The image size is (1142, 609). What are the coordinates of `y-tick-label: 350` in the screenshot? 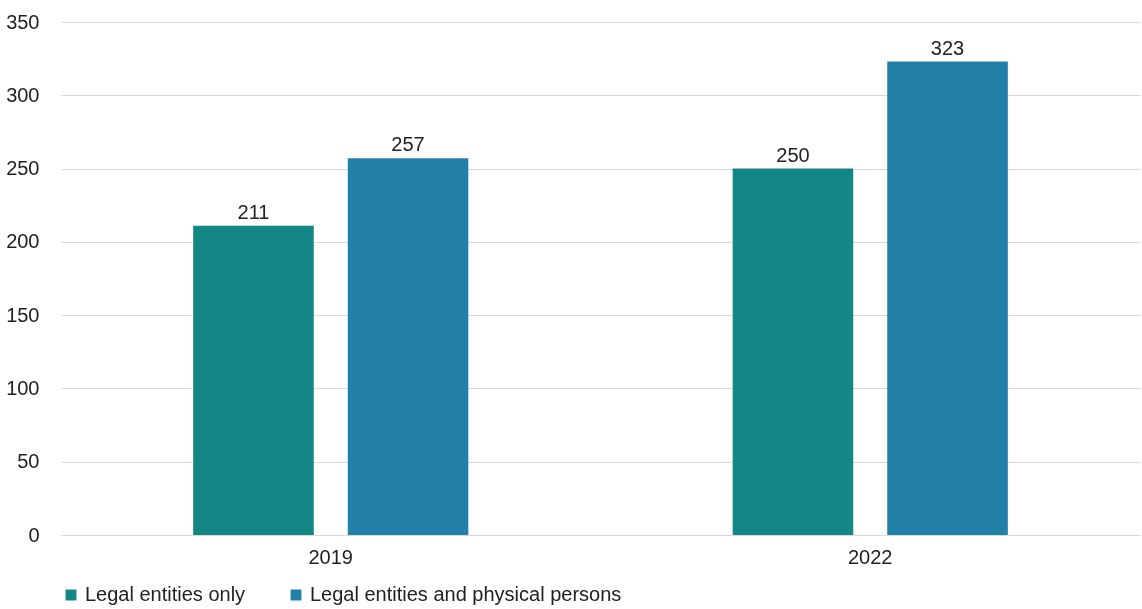 It's located at (23, 21).